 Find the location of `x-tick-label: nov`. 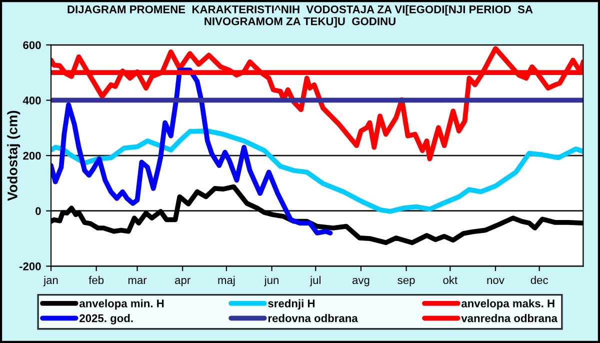

x-tick-label: nov is located at coordinates (495, 281).